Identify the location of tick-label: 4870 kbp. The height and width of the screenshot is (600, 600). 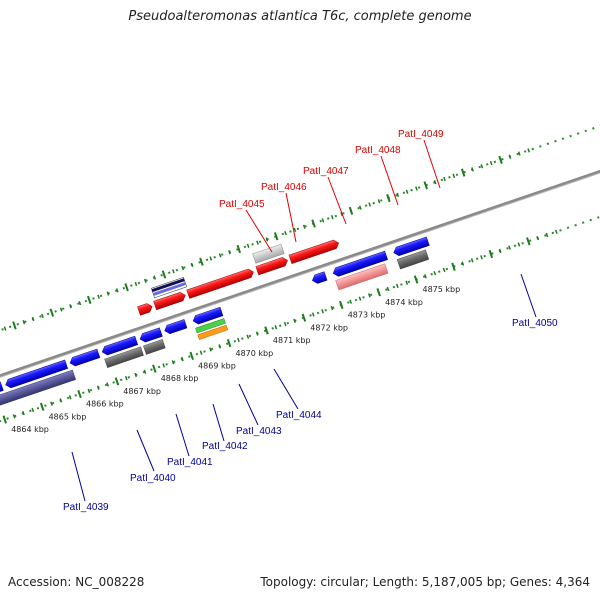
(255, 353).